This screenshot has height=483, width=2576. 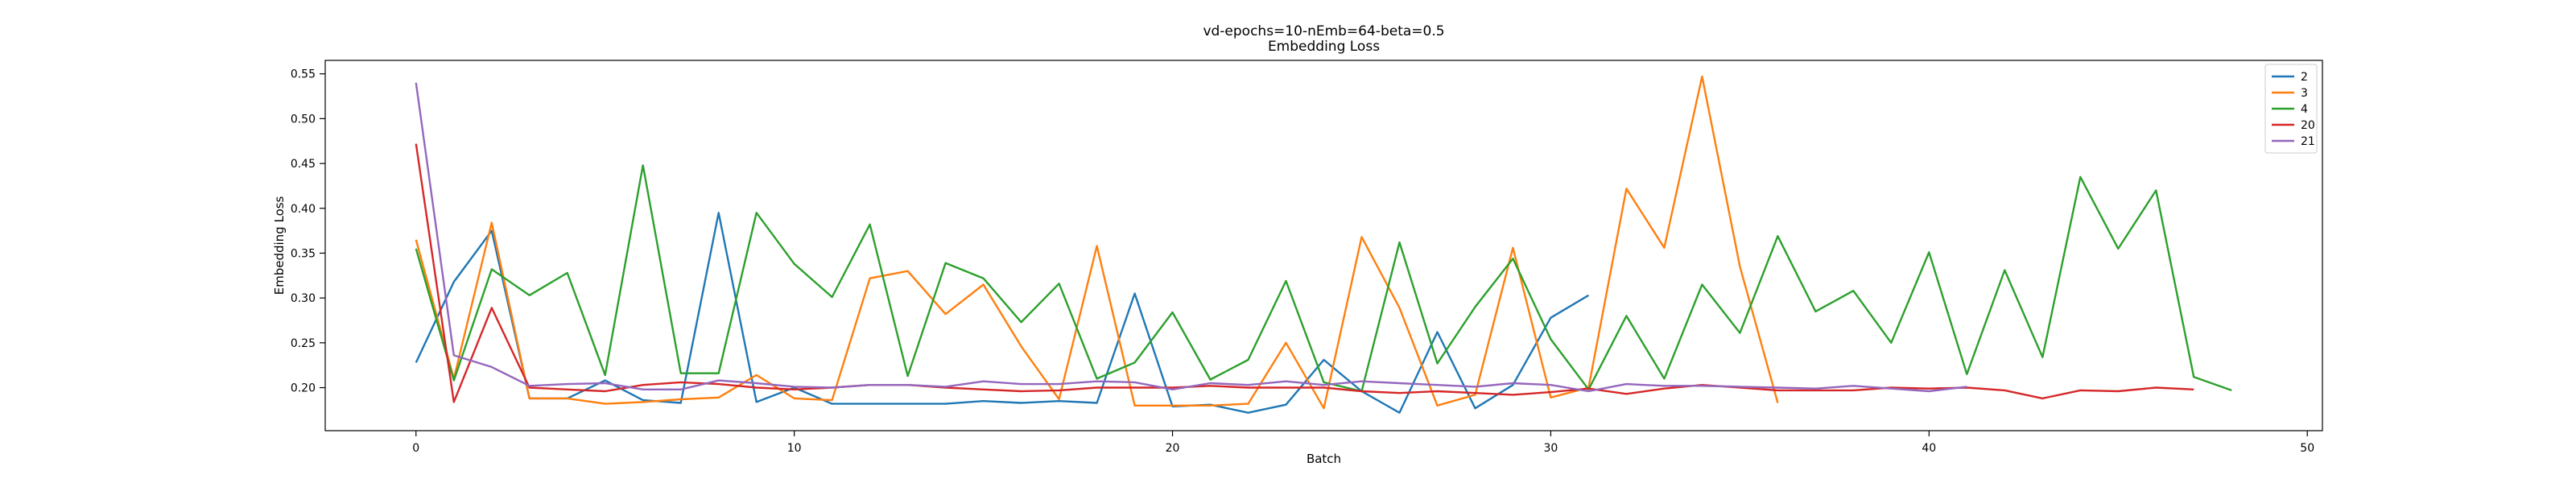 What do you see at coordinates (1929, 448) in the screenshot?
I see `x-tick-label: 40` at bounding box center [1929, 448].